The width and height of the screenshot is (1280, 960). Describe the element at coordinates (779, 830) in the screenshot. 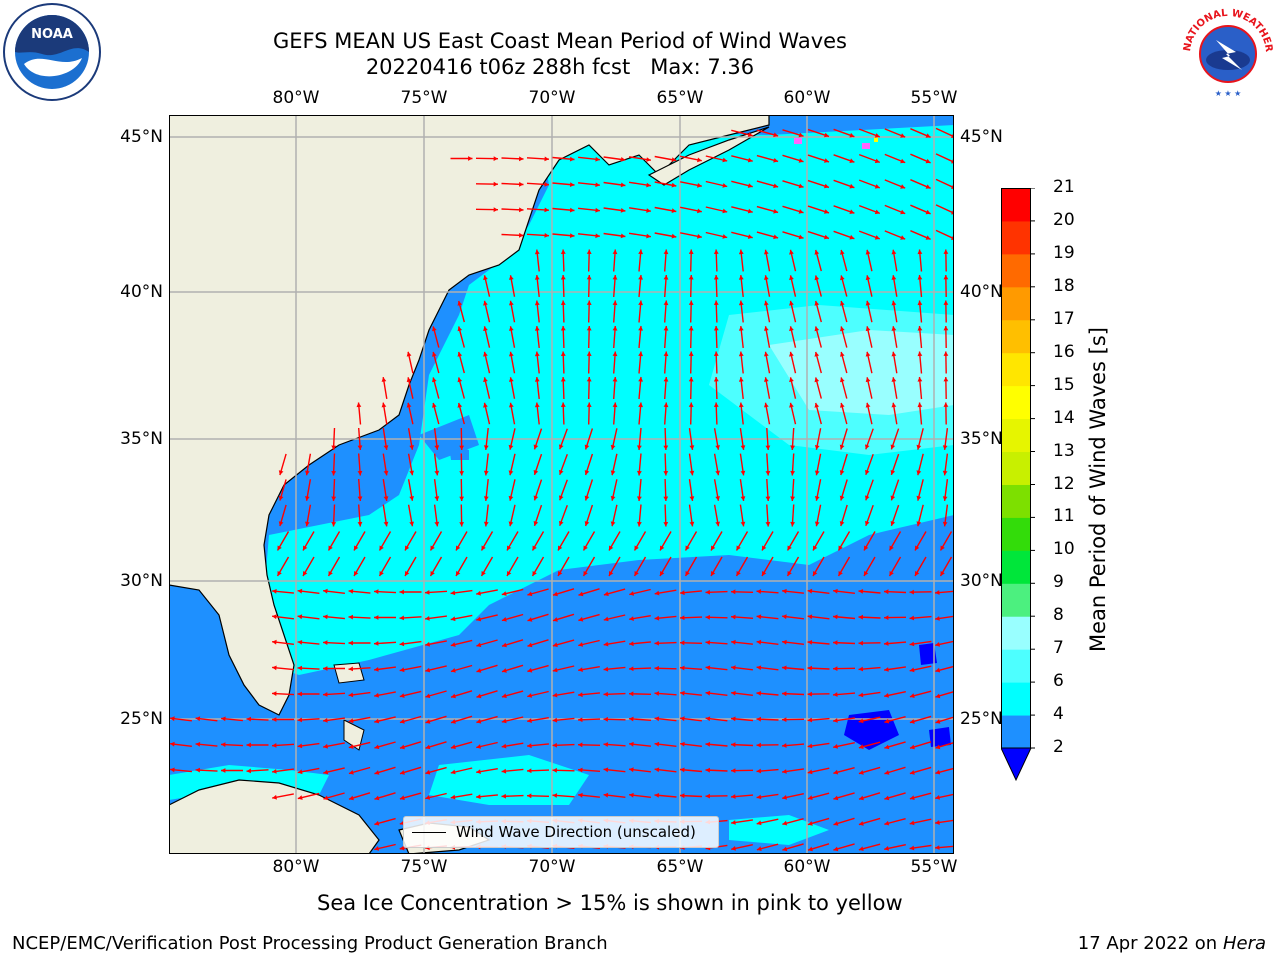

I see `contour-4-6-patch` at that location.